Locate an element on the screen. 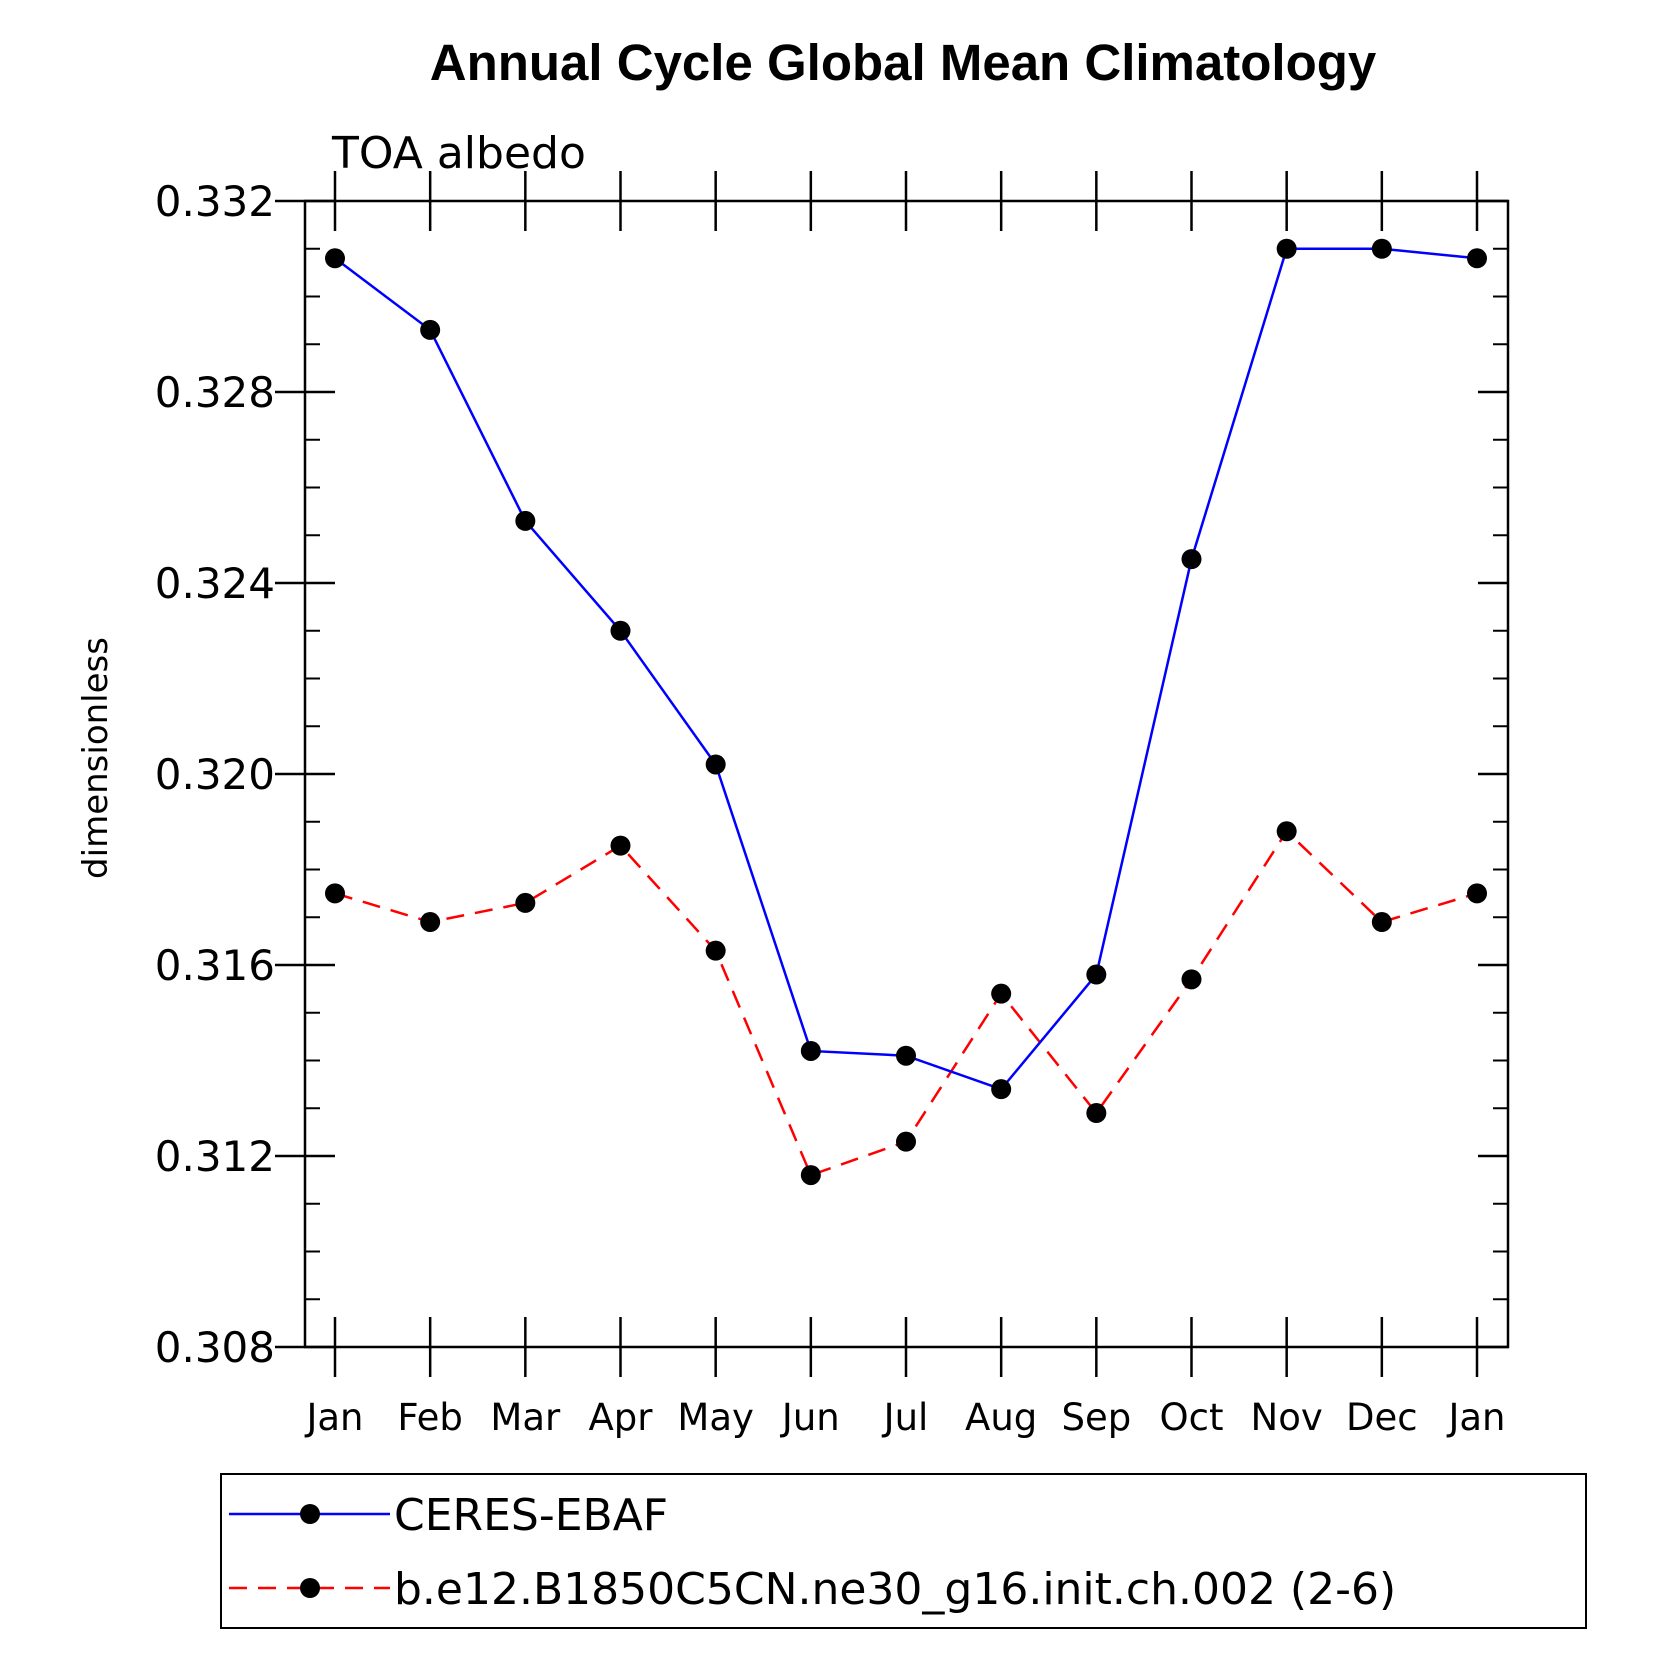 This screenshot has width=1658, height=1658. x-tick-label: Apr is located at coordinates (620, 1417).